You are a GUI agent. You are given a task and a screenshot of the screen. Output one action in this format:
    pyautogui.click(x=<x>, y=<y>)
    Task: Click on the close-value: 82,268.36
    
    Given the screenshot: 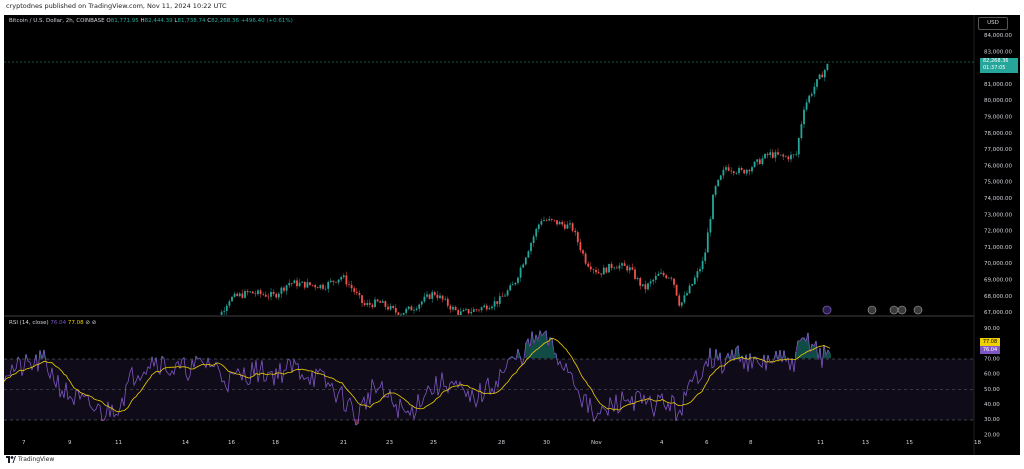 What is the action you would take?
    pyautogui.click(x=225, y=21)
    